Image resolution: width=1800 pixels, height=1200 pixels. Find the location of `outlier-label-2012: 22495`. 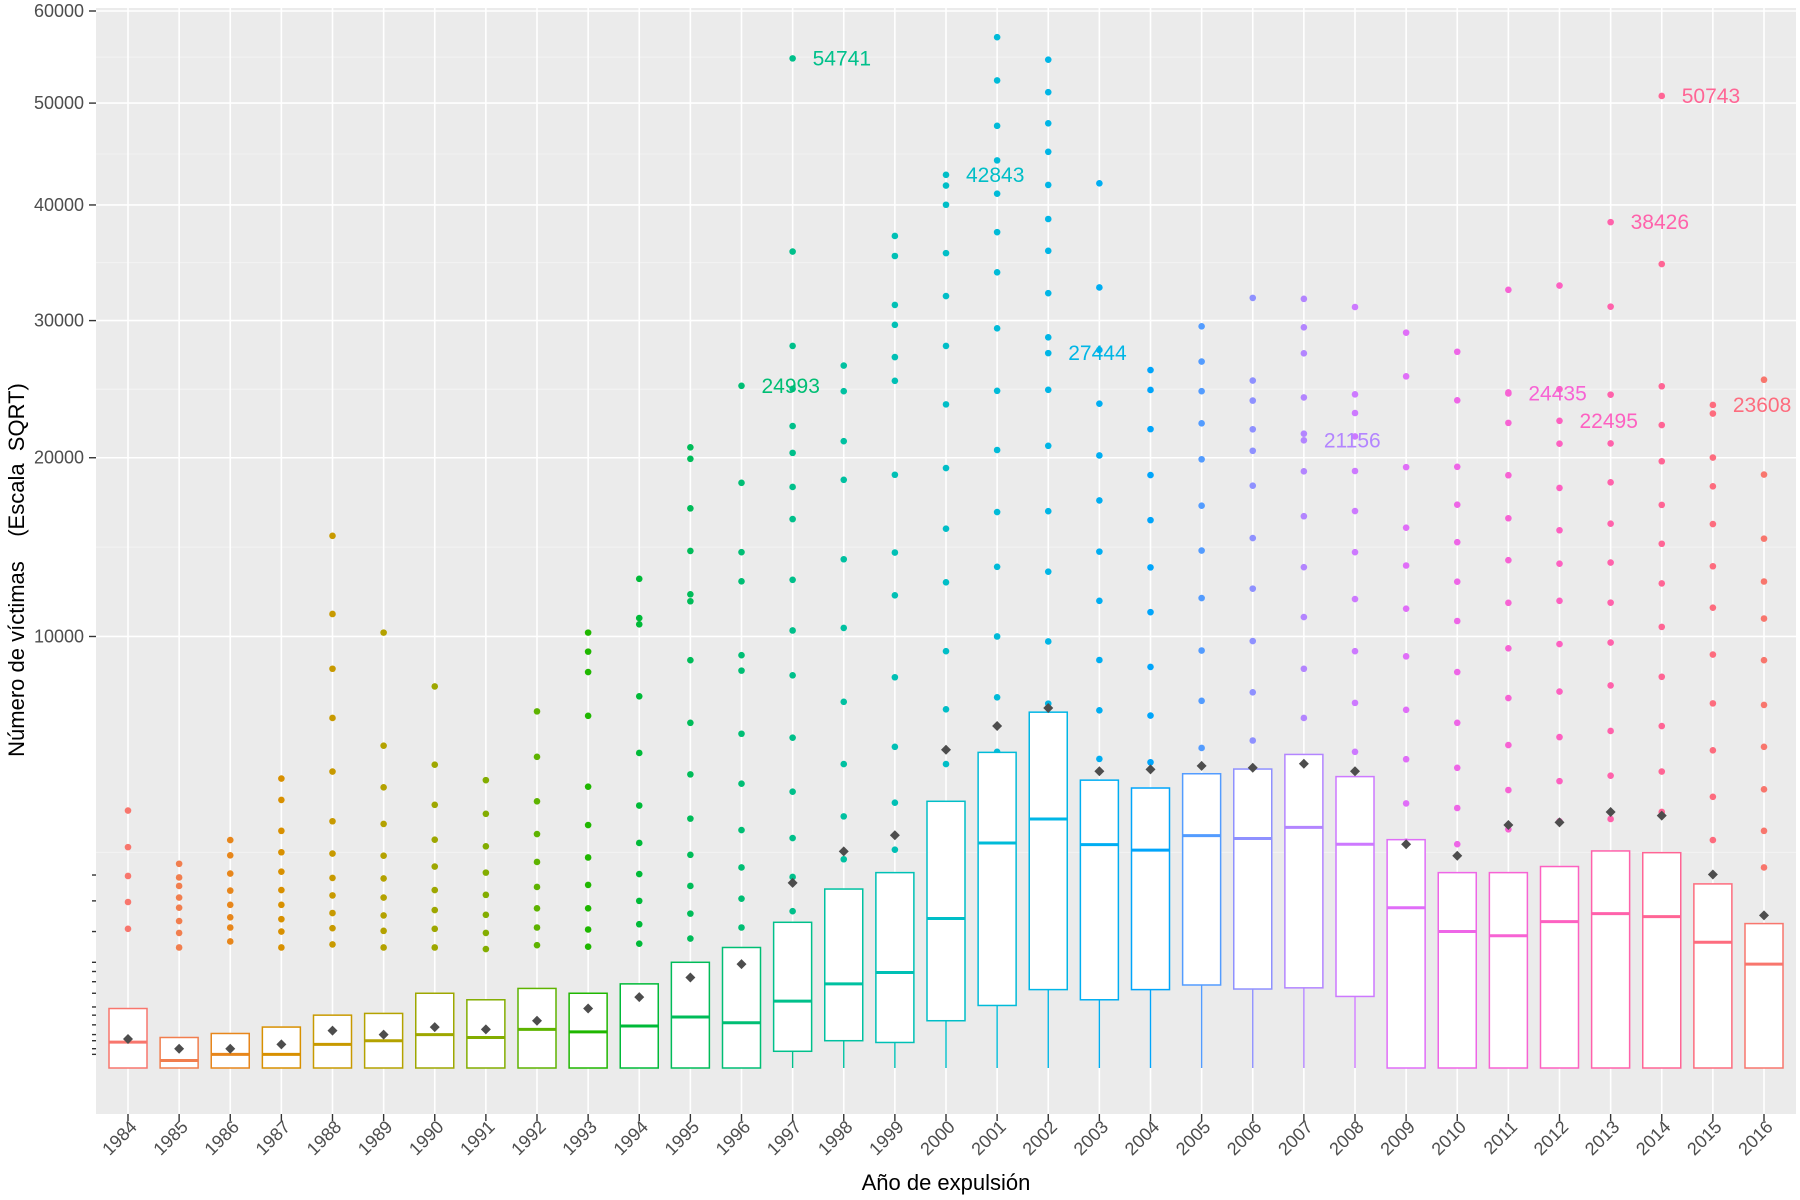

outlier-label-2012: 22495 is located at coordinates (1609, 421).